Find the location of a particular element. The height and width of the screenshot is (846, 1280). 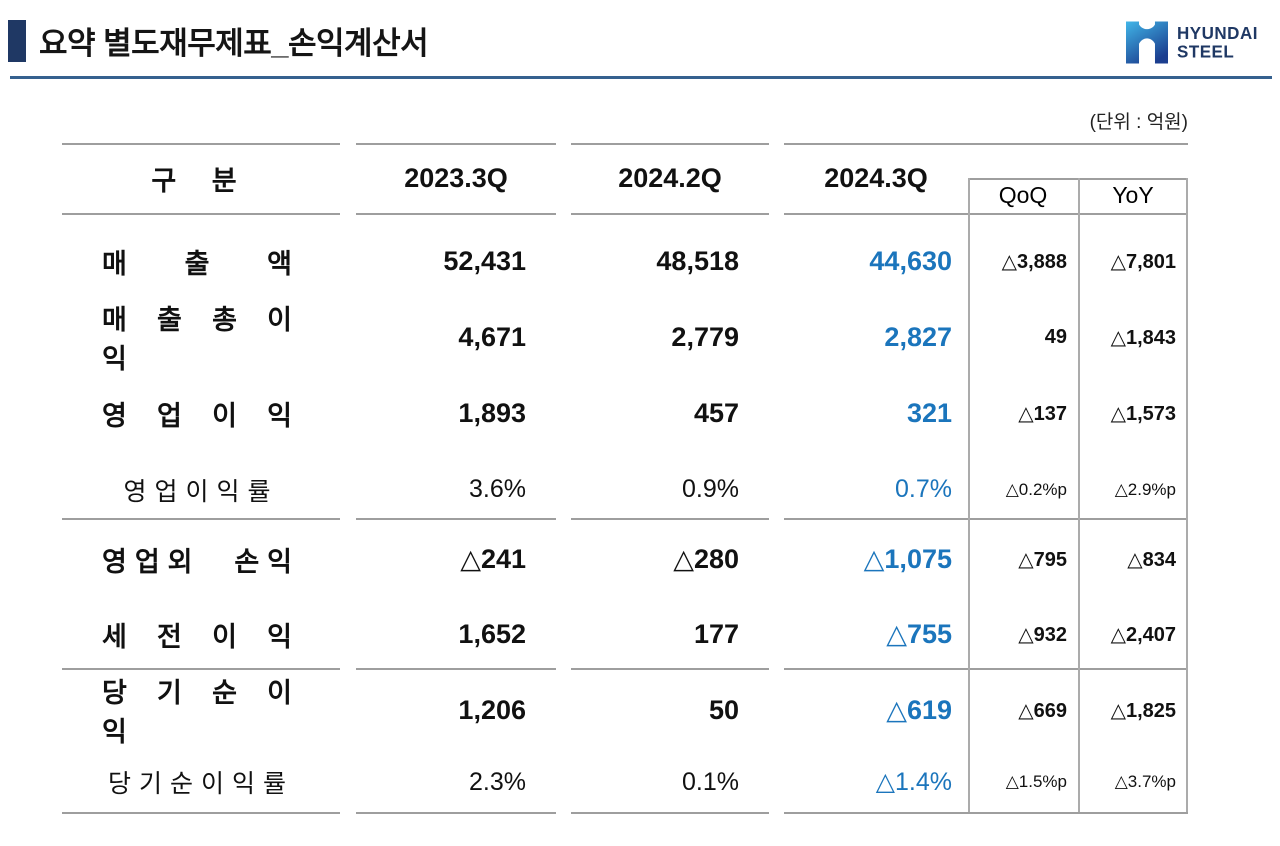

row-label: 영업이익률 is located at coordinates (201, 491).